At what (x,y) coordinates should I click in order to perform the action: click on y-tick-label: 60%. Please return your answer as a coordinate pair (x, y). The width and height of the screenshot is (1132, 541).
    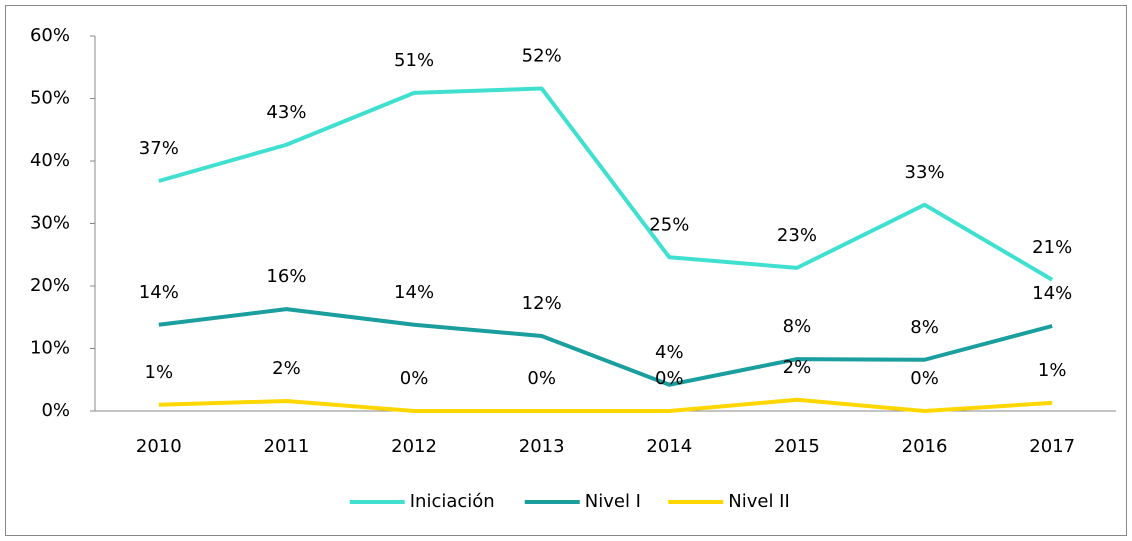
    Looking at the image, I should click on (50, 35).